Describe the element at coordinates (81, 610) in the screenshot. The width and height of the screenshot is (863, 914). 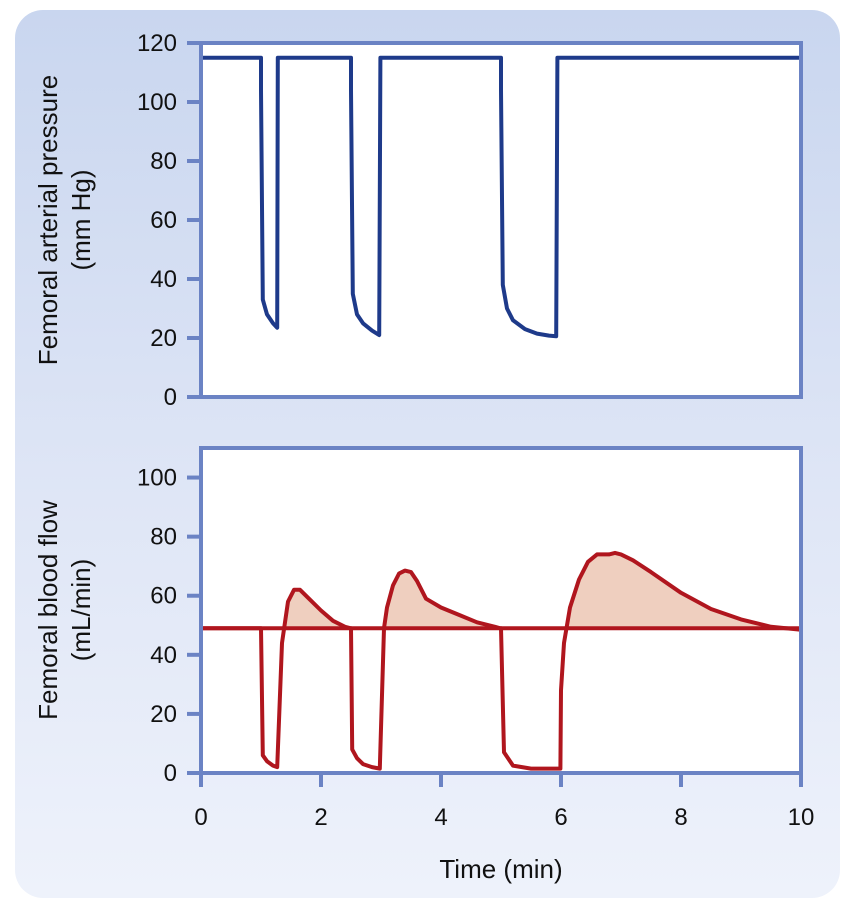
I see `flow-y-axis-units: (mL/min)` at that location.